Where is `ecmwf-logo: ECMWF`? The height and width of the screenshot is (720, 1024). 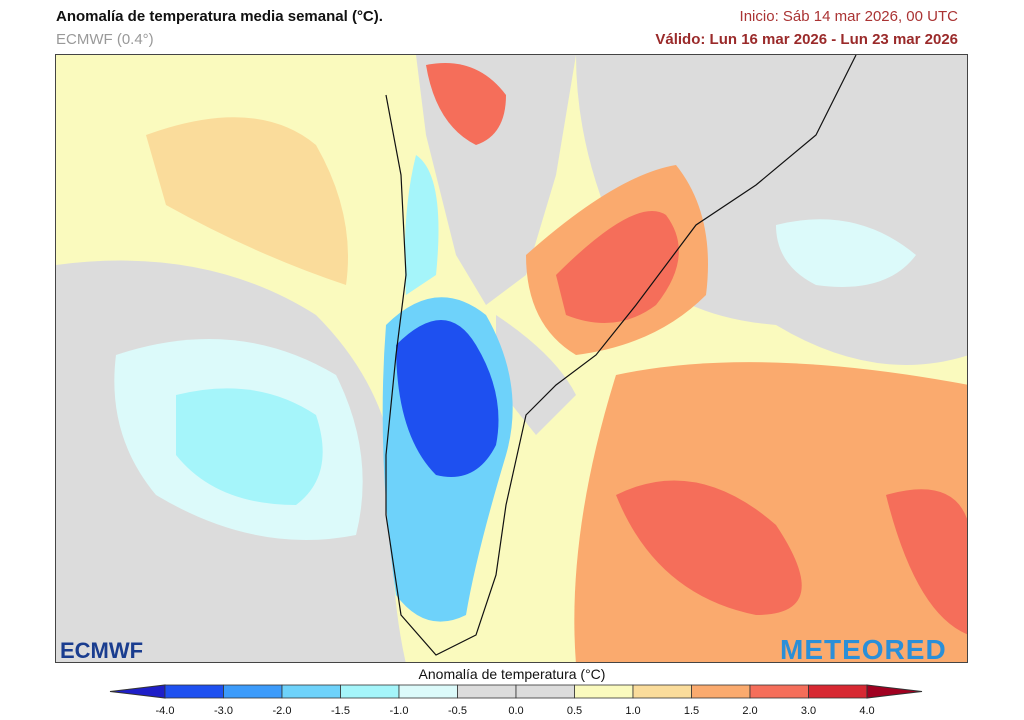
ecmwf-logo: ECMWF is located at coordinates (102, 650).